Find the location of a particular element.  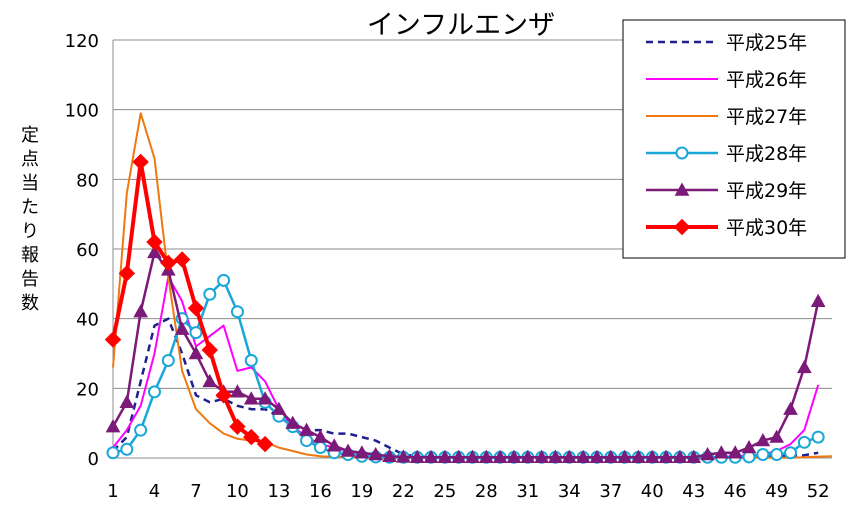

x-tick-label: 1 is located at coordinates (112, 491).